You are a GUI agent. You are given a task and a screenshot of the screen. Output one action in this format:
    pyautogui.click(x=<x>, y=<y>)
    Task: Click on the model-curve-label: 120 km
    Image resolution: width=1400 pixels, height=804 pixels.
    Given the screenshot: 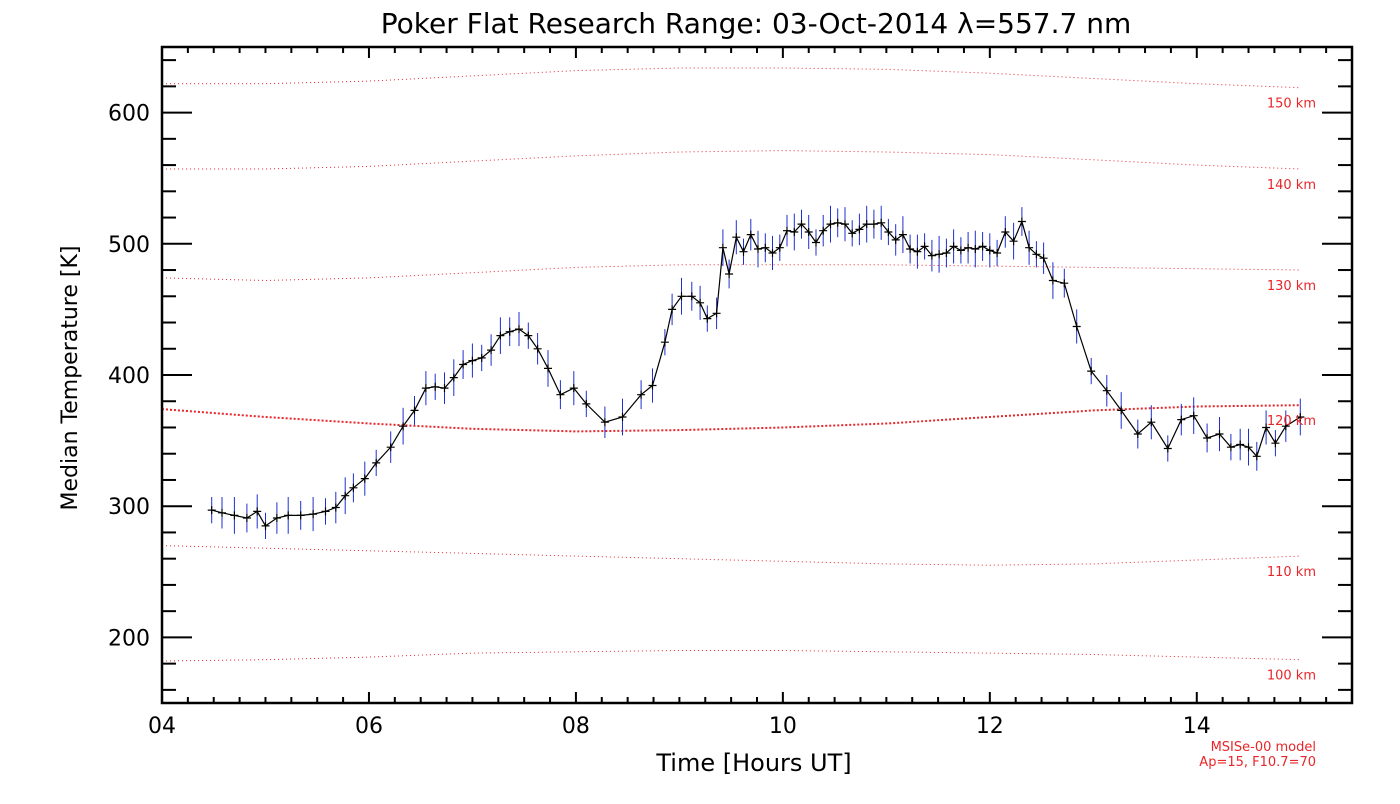 What is the action you would take?
    pyautogui.click(x=1291, y=421)
    